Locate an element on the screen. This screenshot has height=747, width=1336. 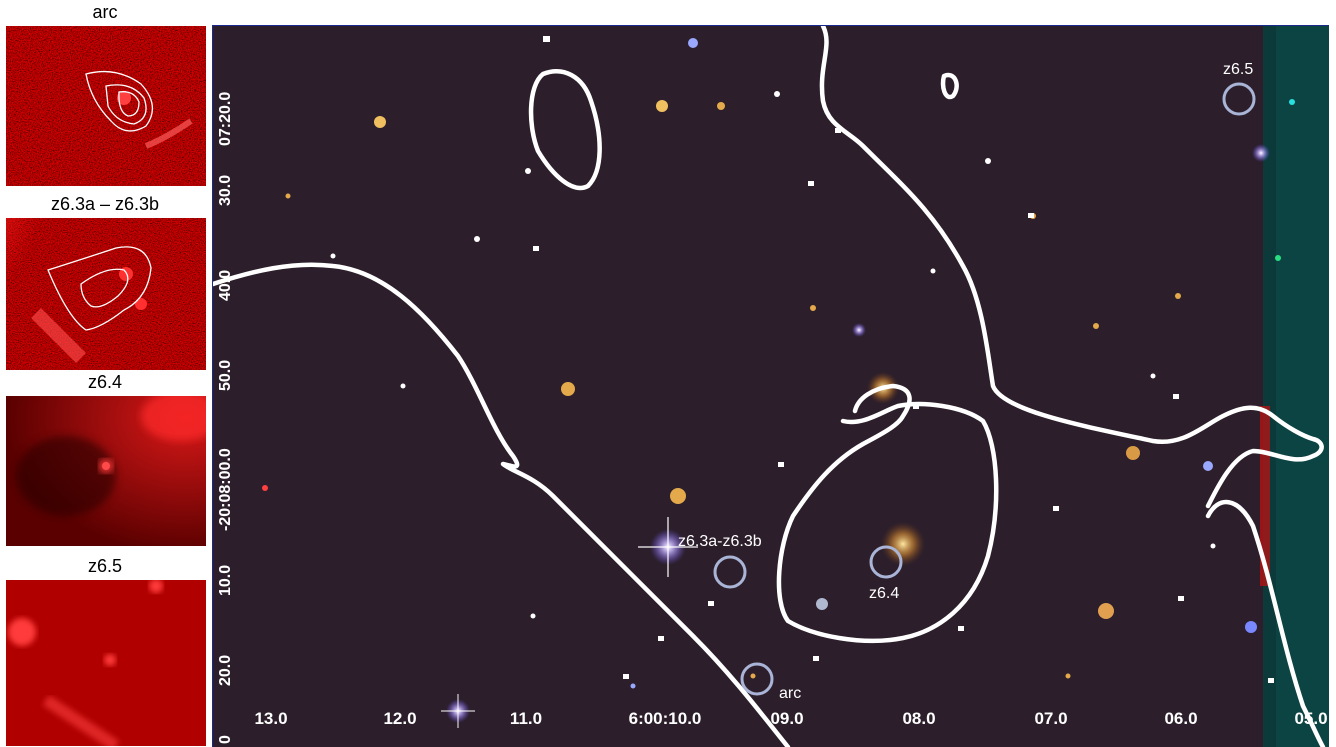
panel-z64 is located at coordinates (106, 471).